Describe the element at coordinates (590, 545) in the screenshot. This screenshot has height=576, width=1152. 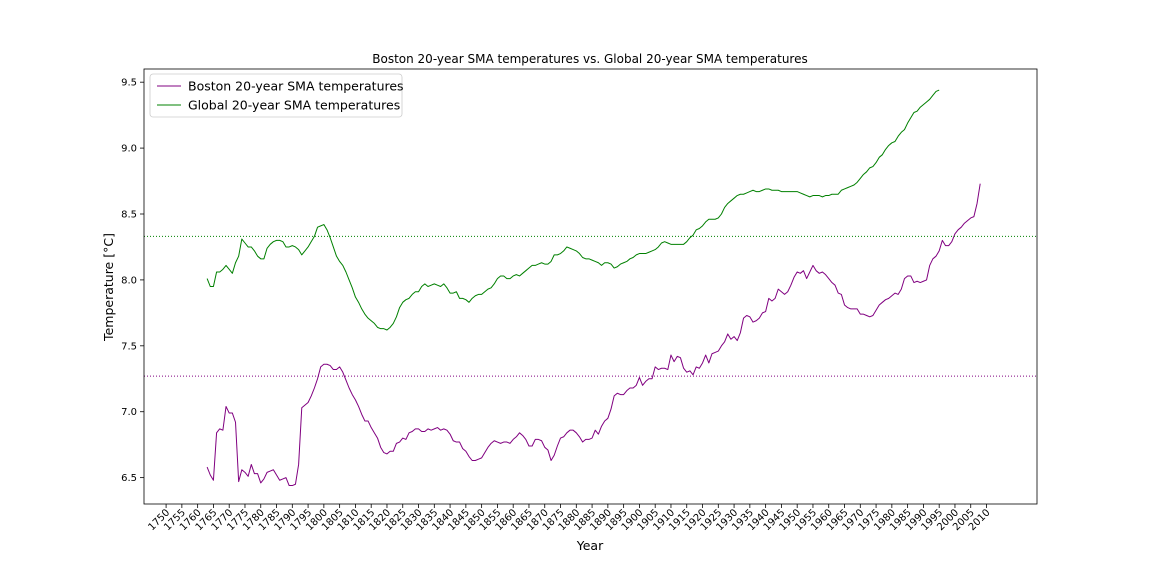
I see `x-axis-label: Year` at that location.